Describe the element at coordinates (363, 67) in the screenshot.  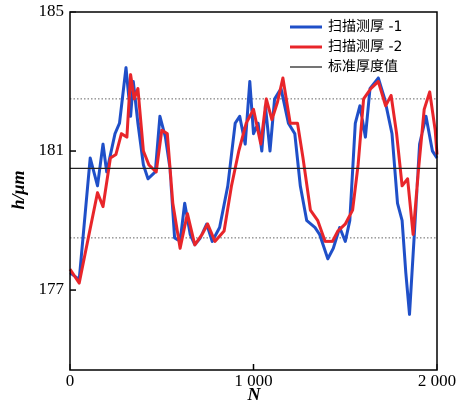
I see `legend-label: 标准厚度值` at that location.